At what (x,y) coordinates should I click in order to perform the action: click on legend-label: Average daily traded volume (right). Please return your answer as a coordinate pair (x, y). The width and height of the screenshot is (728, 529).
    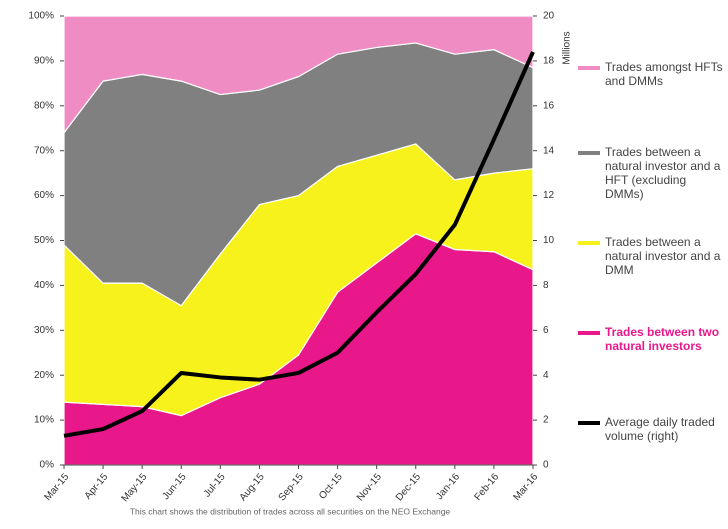
    Looking at the image, I should click on (660, 429).